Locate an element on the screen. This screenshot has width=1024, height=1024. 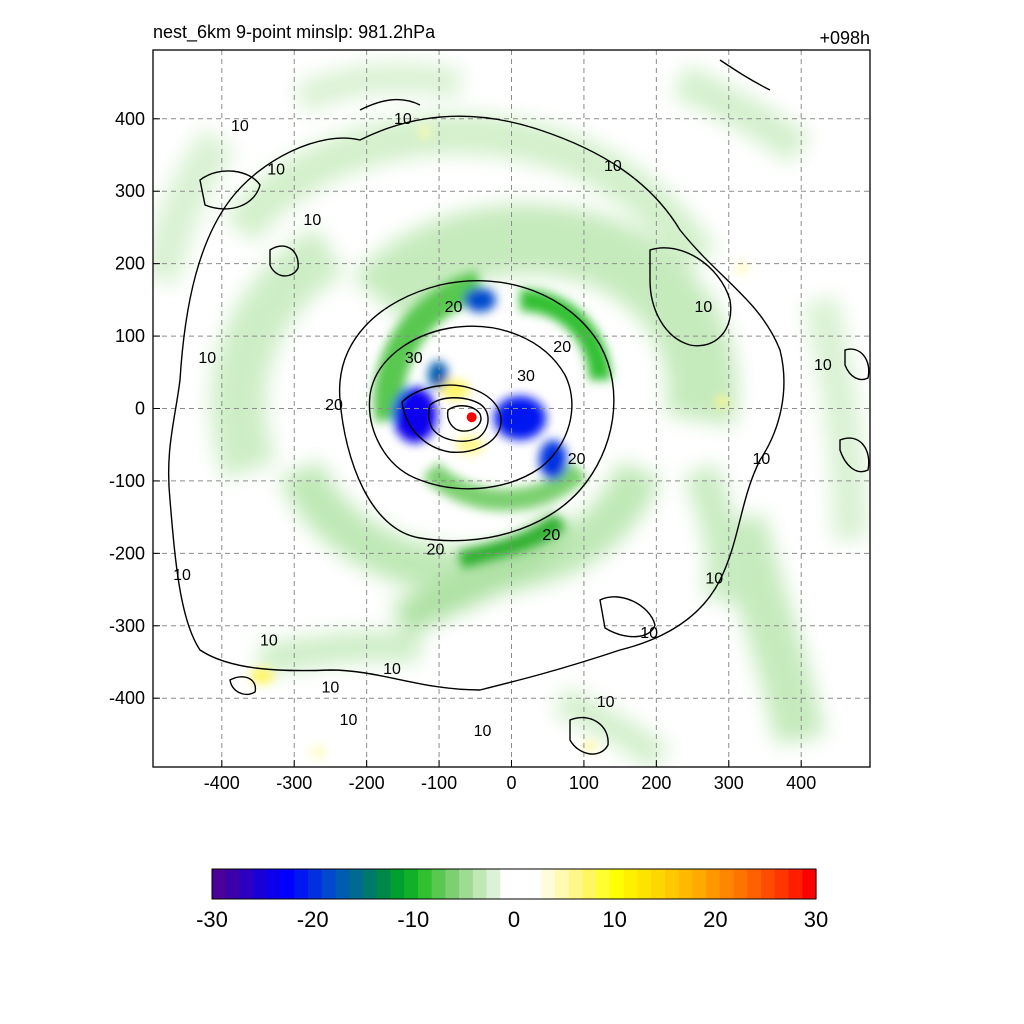
colorbar-tick-label: 20 is located at coordinates (715, 919).